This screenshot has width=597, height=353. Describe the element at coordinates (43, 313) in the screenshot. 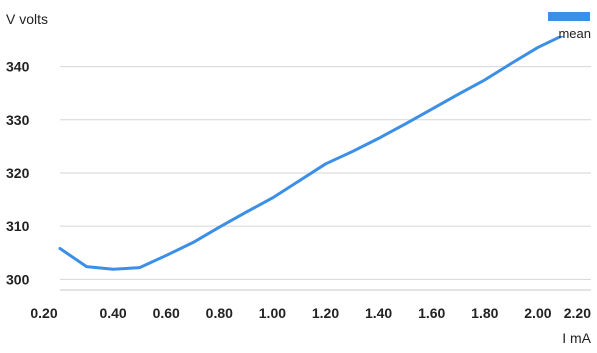

I see `x-tick-label: 0.20` at that location.